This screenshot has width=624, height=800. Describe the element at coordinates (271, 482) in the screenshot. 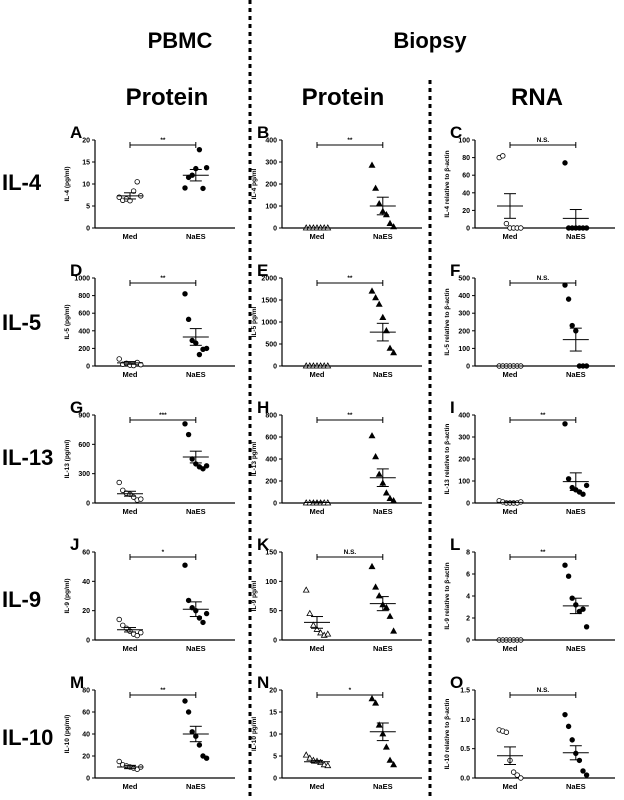

I see `y-tick-label: 200` at that location.